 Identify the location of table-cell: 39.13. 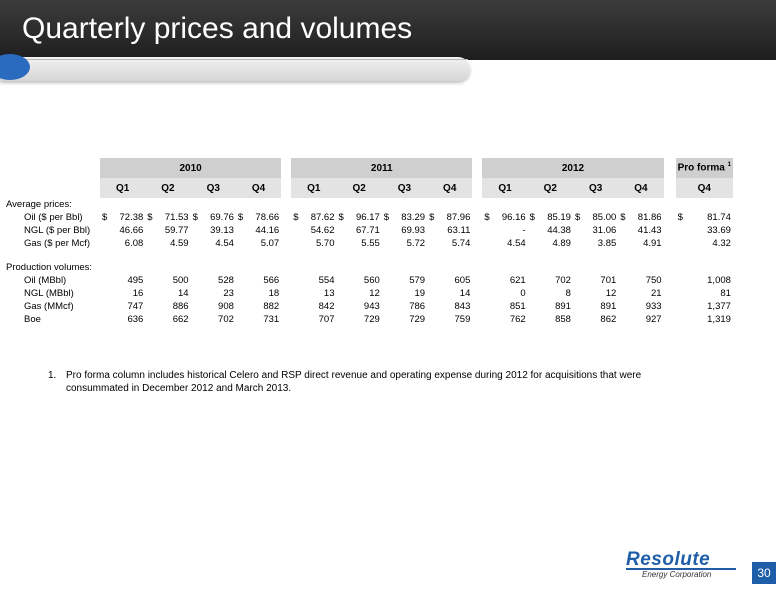
(222, 230).